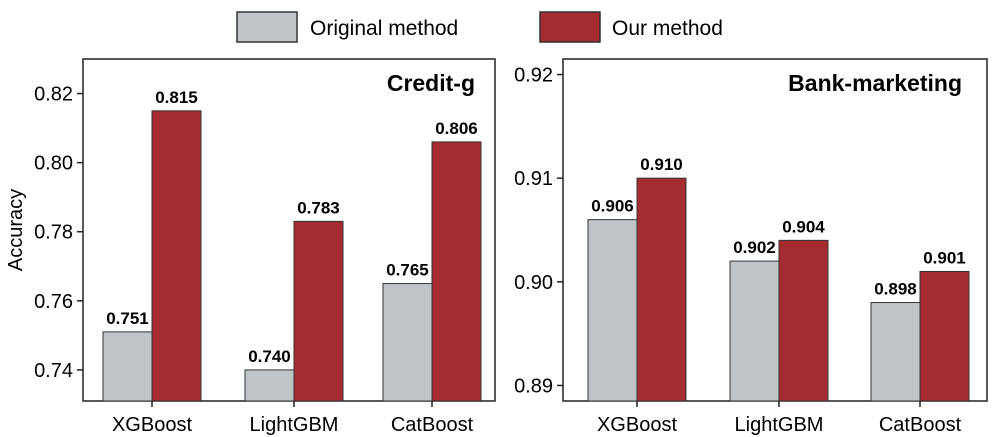 The image size is (996, 437). What do you see at coordinates (895, 289) in the screenshot?
I see `bar-value-label: 0.898` at bounding box center [895, 289].